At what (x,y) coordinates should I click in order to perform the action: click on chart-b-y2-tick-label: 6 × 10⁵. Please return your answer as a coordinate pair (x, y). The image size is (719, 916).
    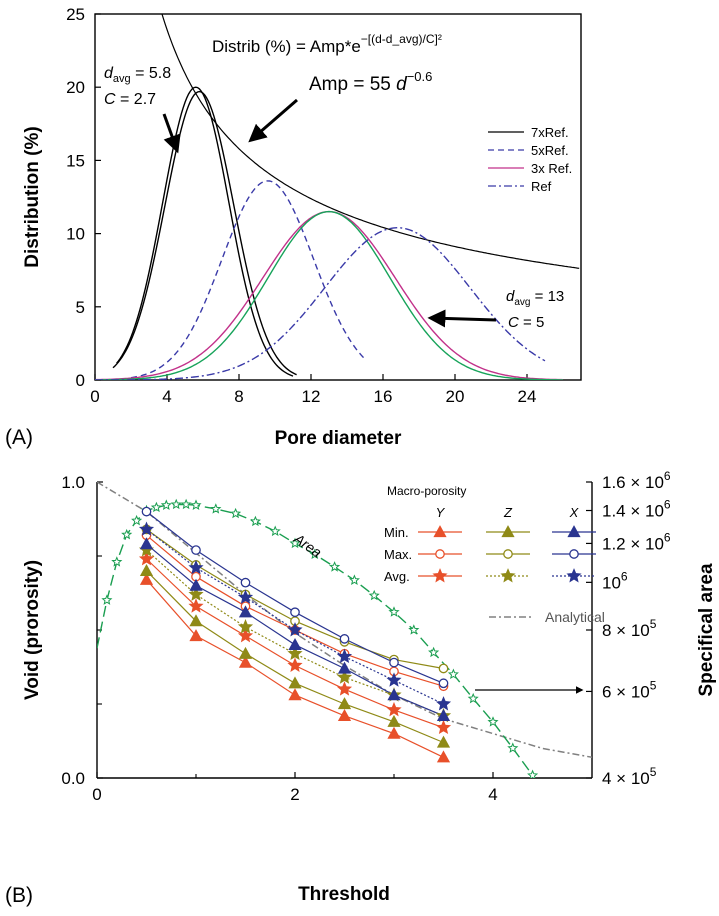
    Looking at the image, I should click on (629, 689).